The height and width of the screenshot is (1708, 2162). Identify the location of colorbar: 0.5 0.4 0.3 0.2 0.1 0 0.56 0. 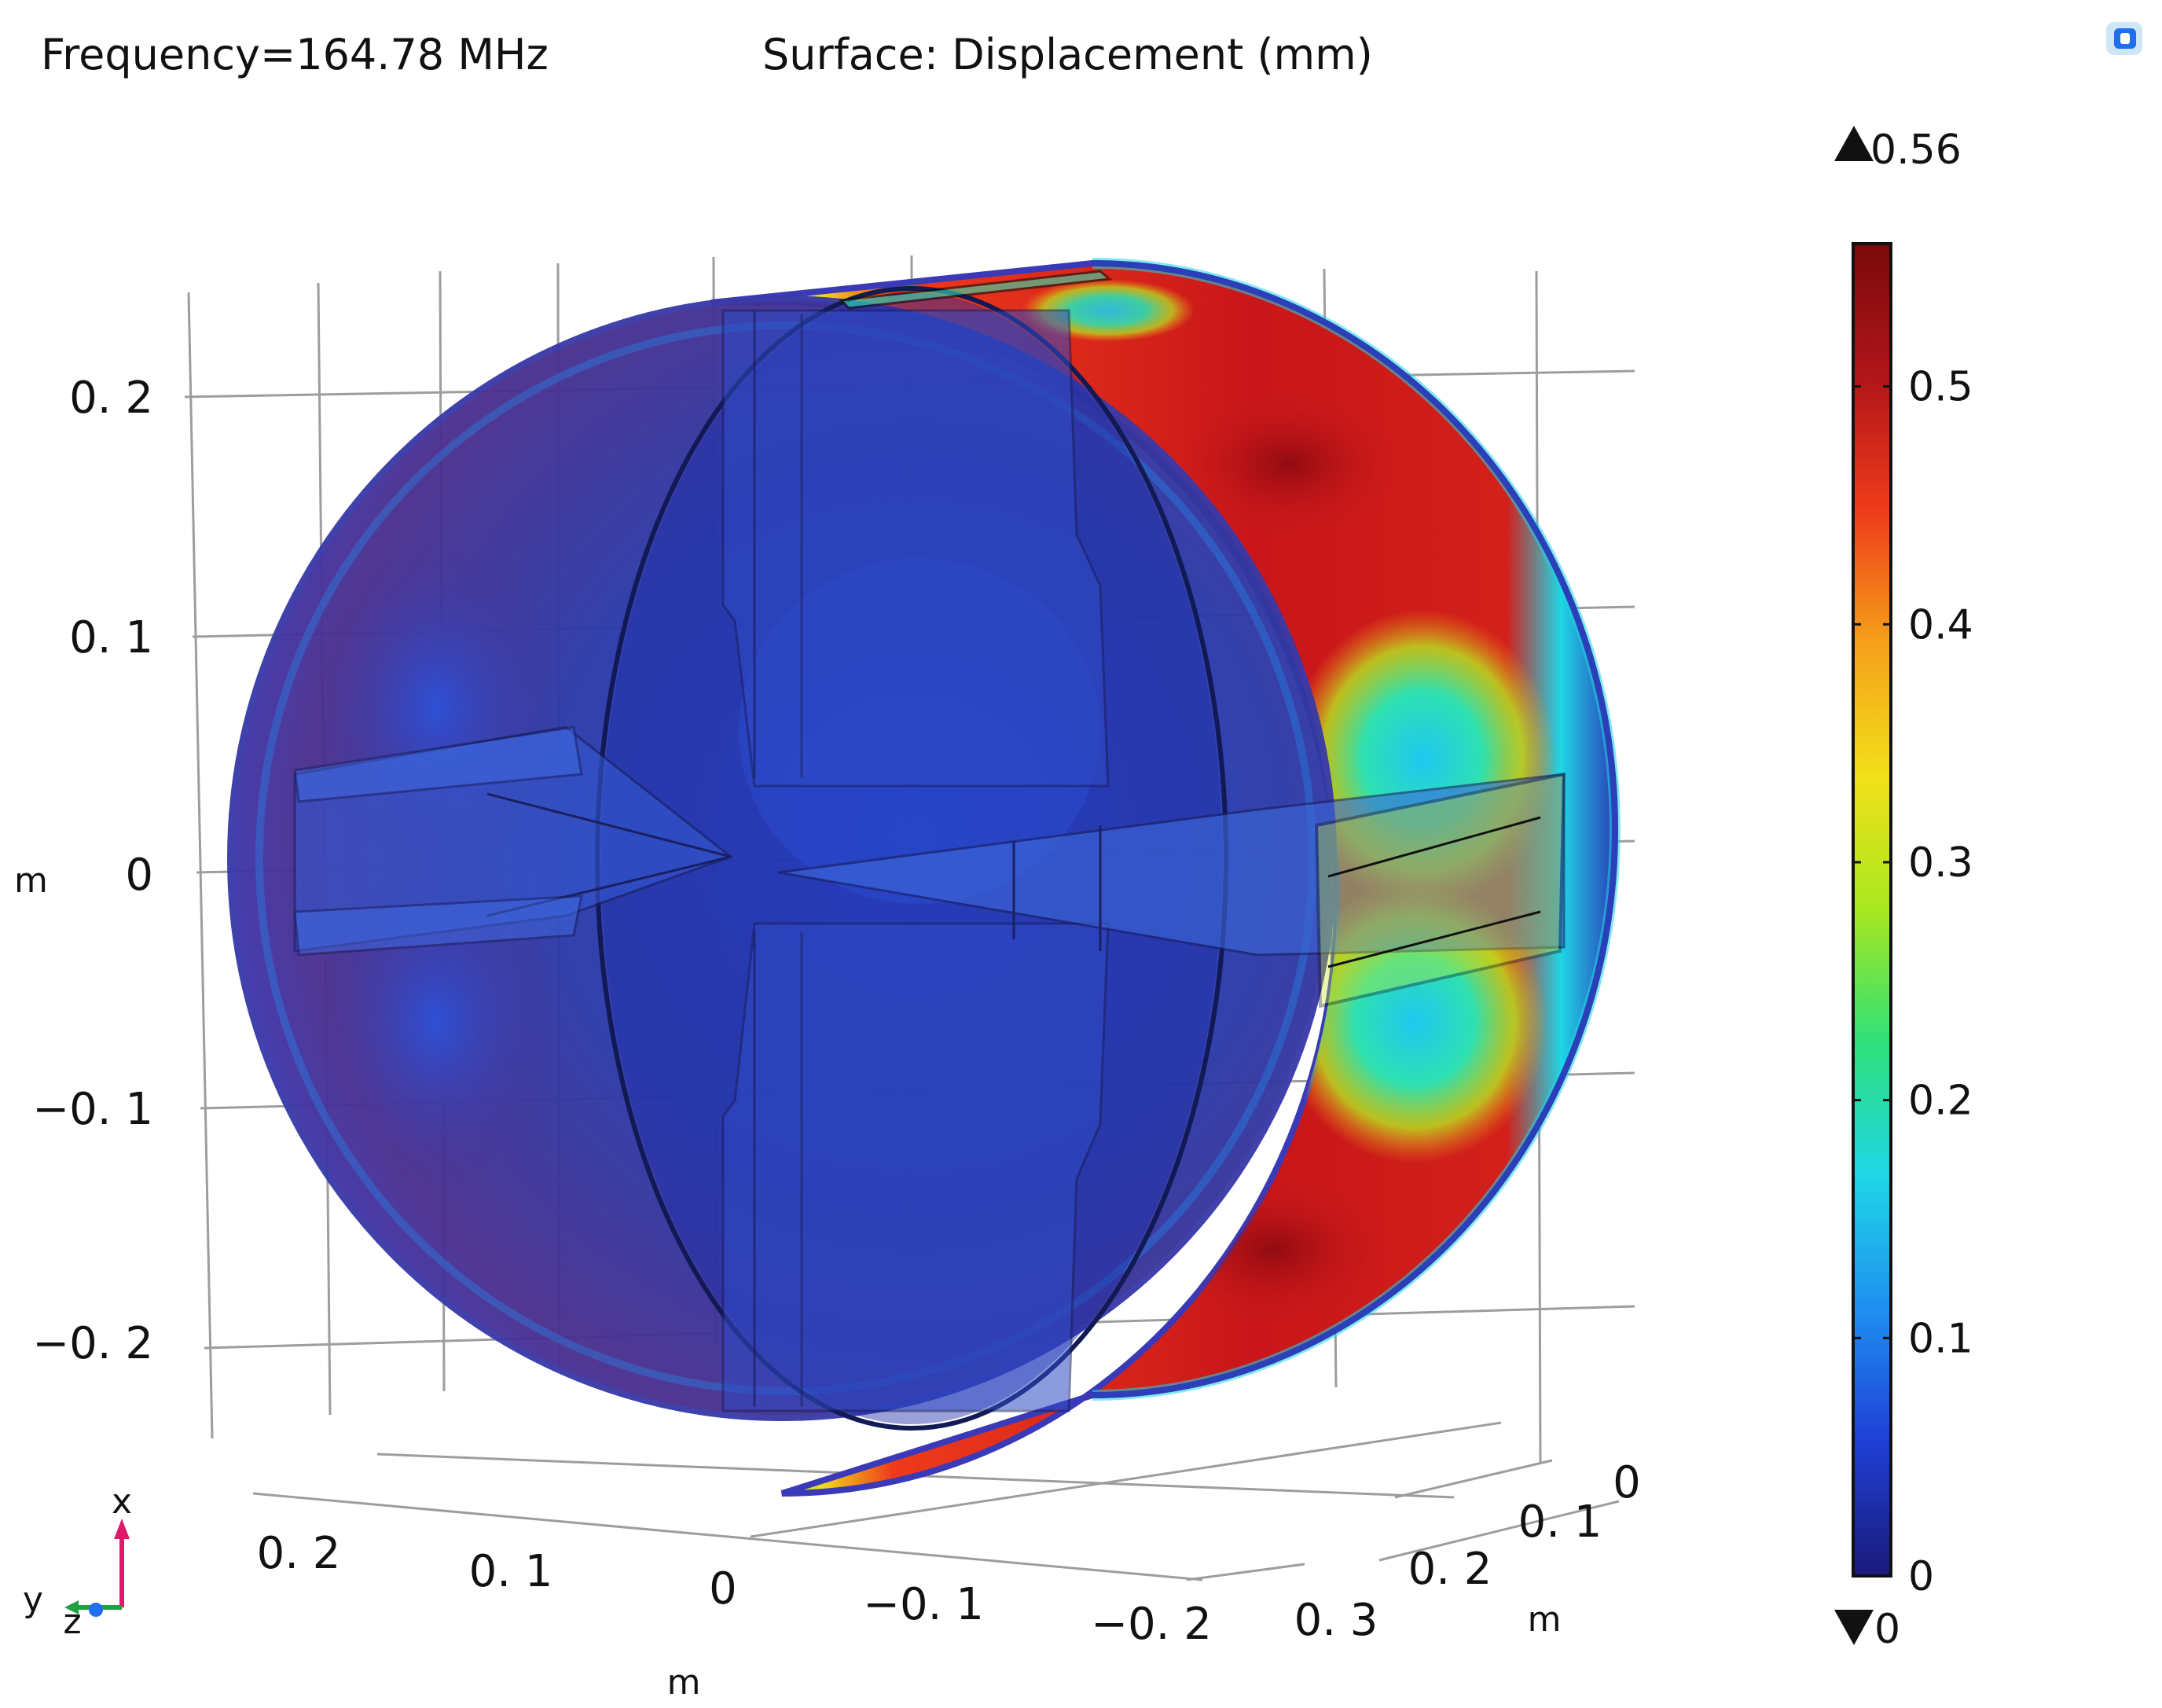
(1904, 889).